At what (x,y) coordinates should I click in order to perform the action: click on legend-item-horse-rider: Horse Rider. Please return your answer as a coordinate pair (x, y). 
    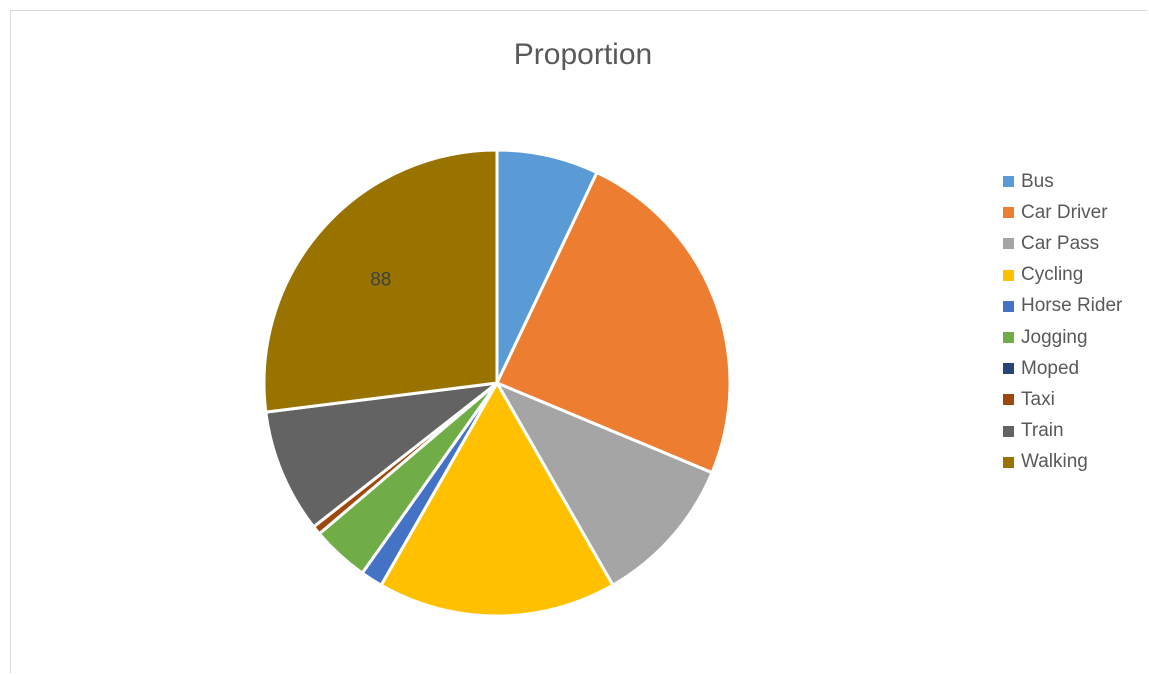
    Looking at the image, I should click on (1062, 306).